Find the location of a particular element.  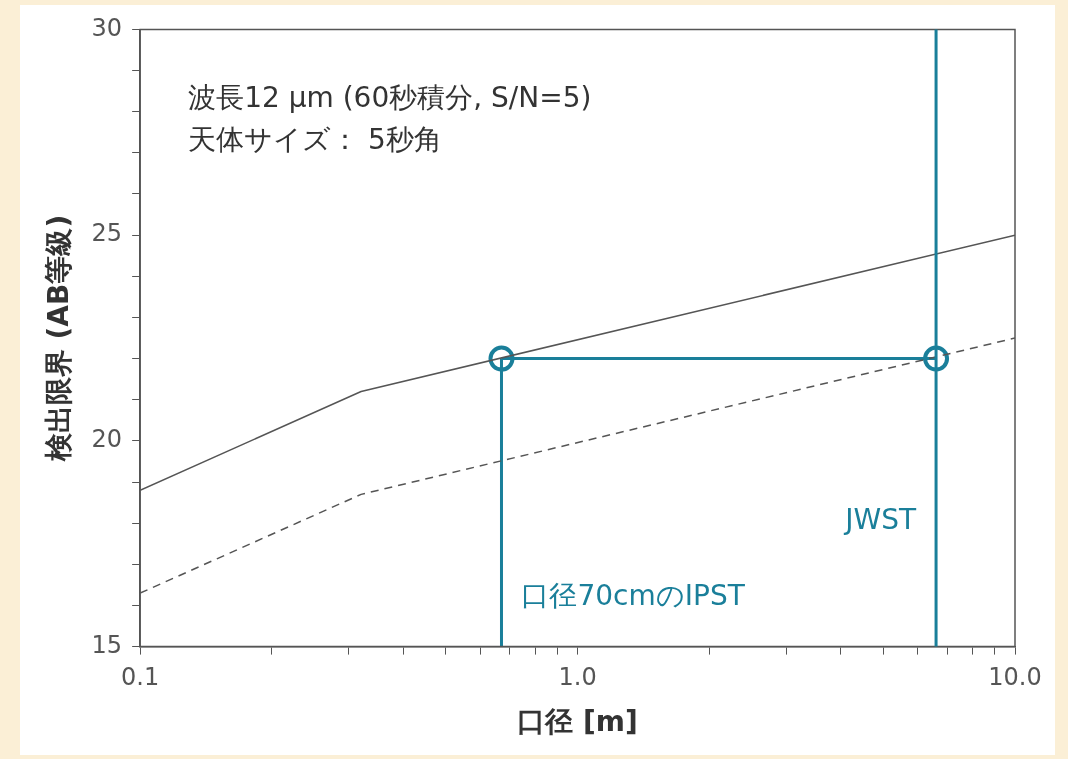

y-tick-label: 15 is located at coordinates (107, 644).